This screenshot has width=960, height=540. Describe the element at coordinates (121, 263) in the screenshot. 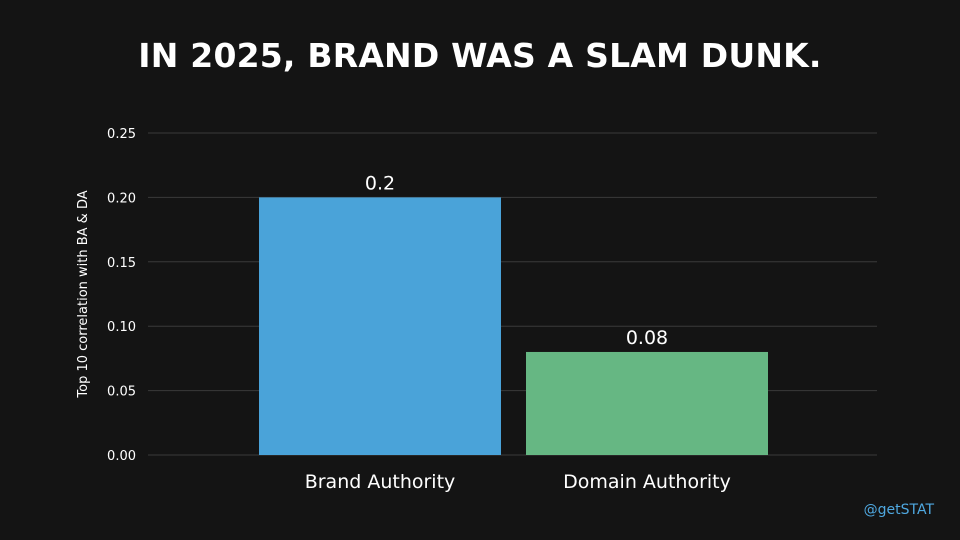

I see `y-tick-label: 0.15` at that location.